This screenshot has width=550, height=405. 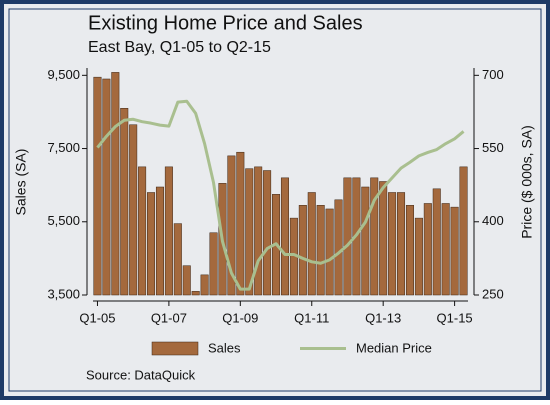 What do you see at coordinates (224, 347) in the screenshot?
I see `legend-label: Sales` at bounding box center [224, 347].